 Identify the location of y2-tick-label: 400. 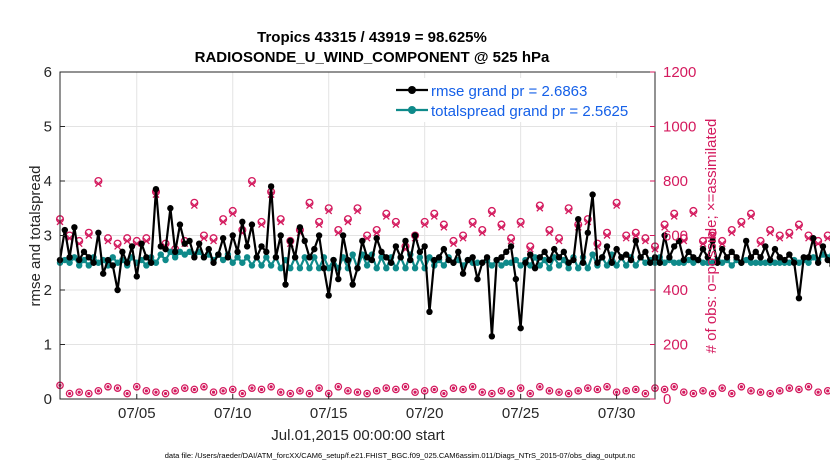
(675, 290).